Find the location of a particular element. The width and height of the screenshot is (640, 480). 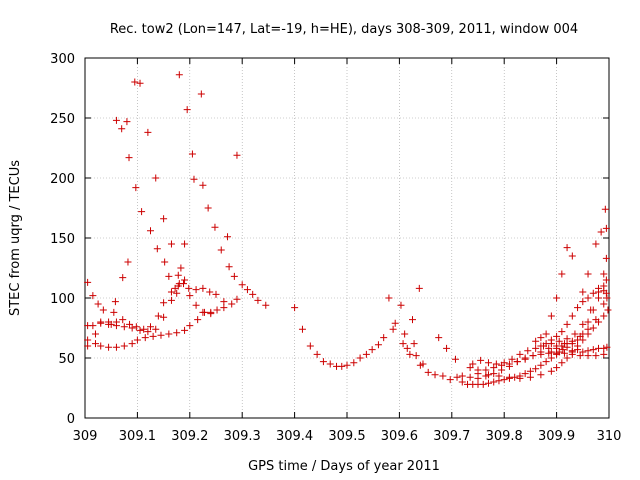

x-tick-label: 310 is located at coordinates (609, 436).